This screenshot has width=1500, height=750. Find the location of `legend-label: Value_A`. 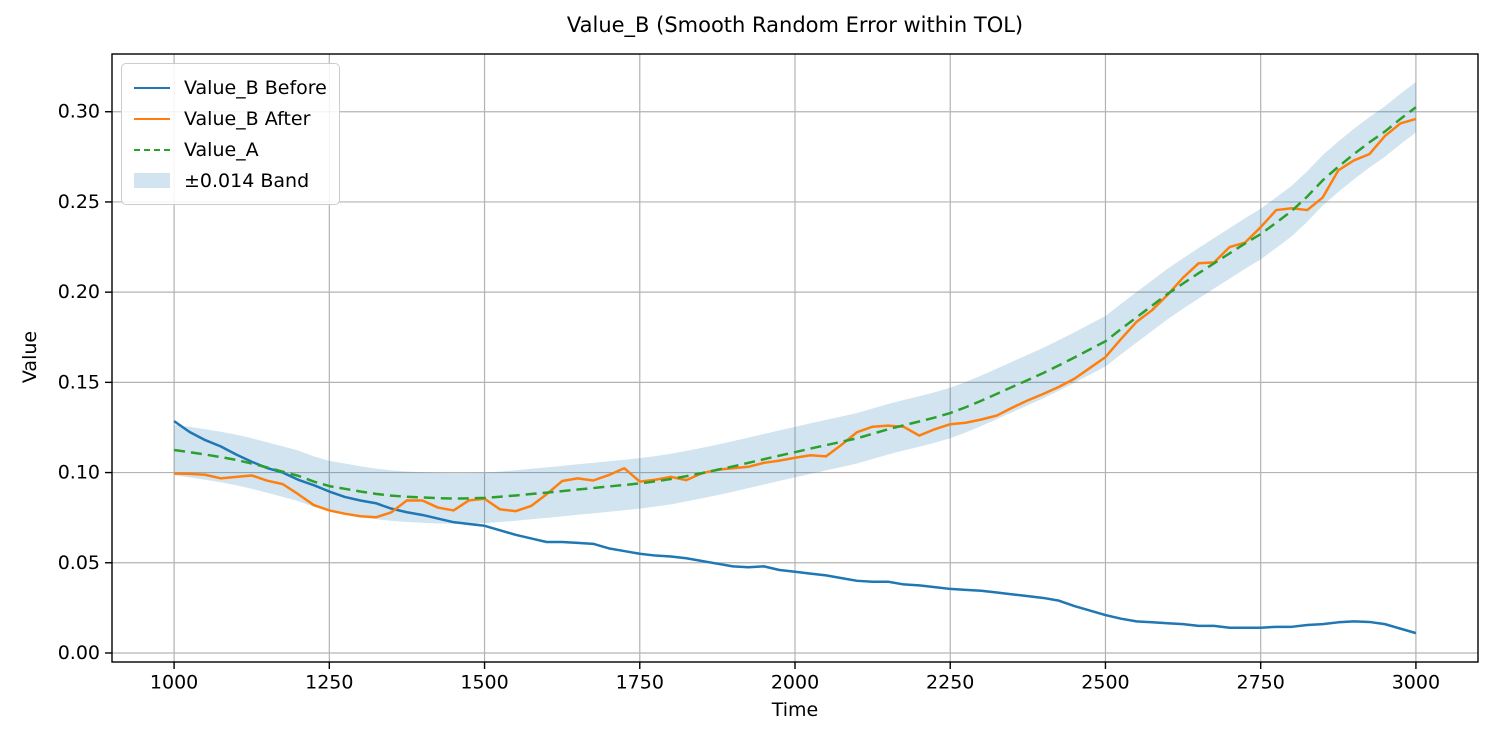

legend-label: Value_A is located at coordinates (221, 149).